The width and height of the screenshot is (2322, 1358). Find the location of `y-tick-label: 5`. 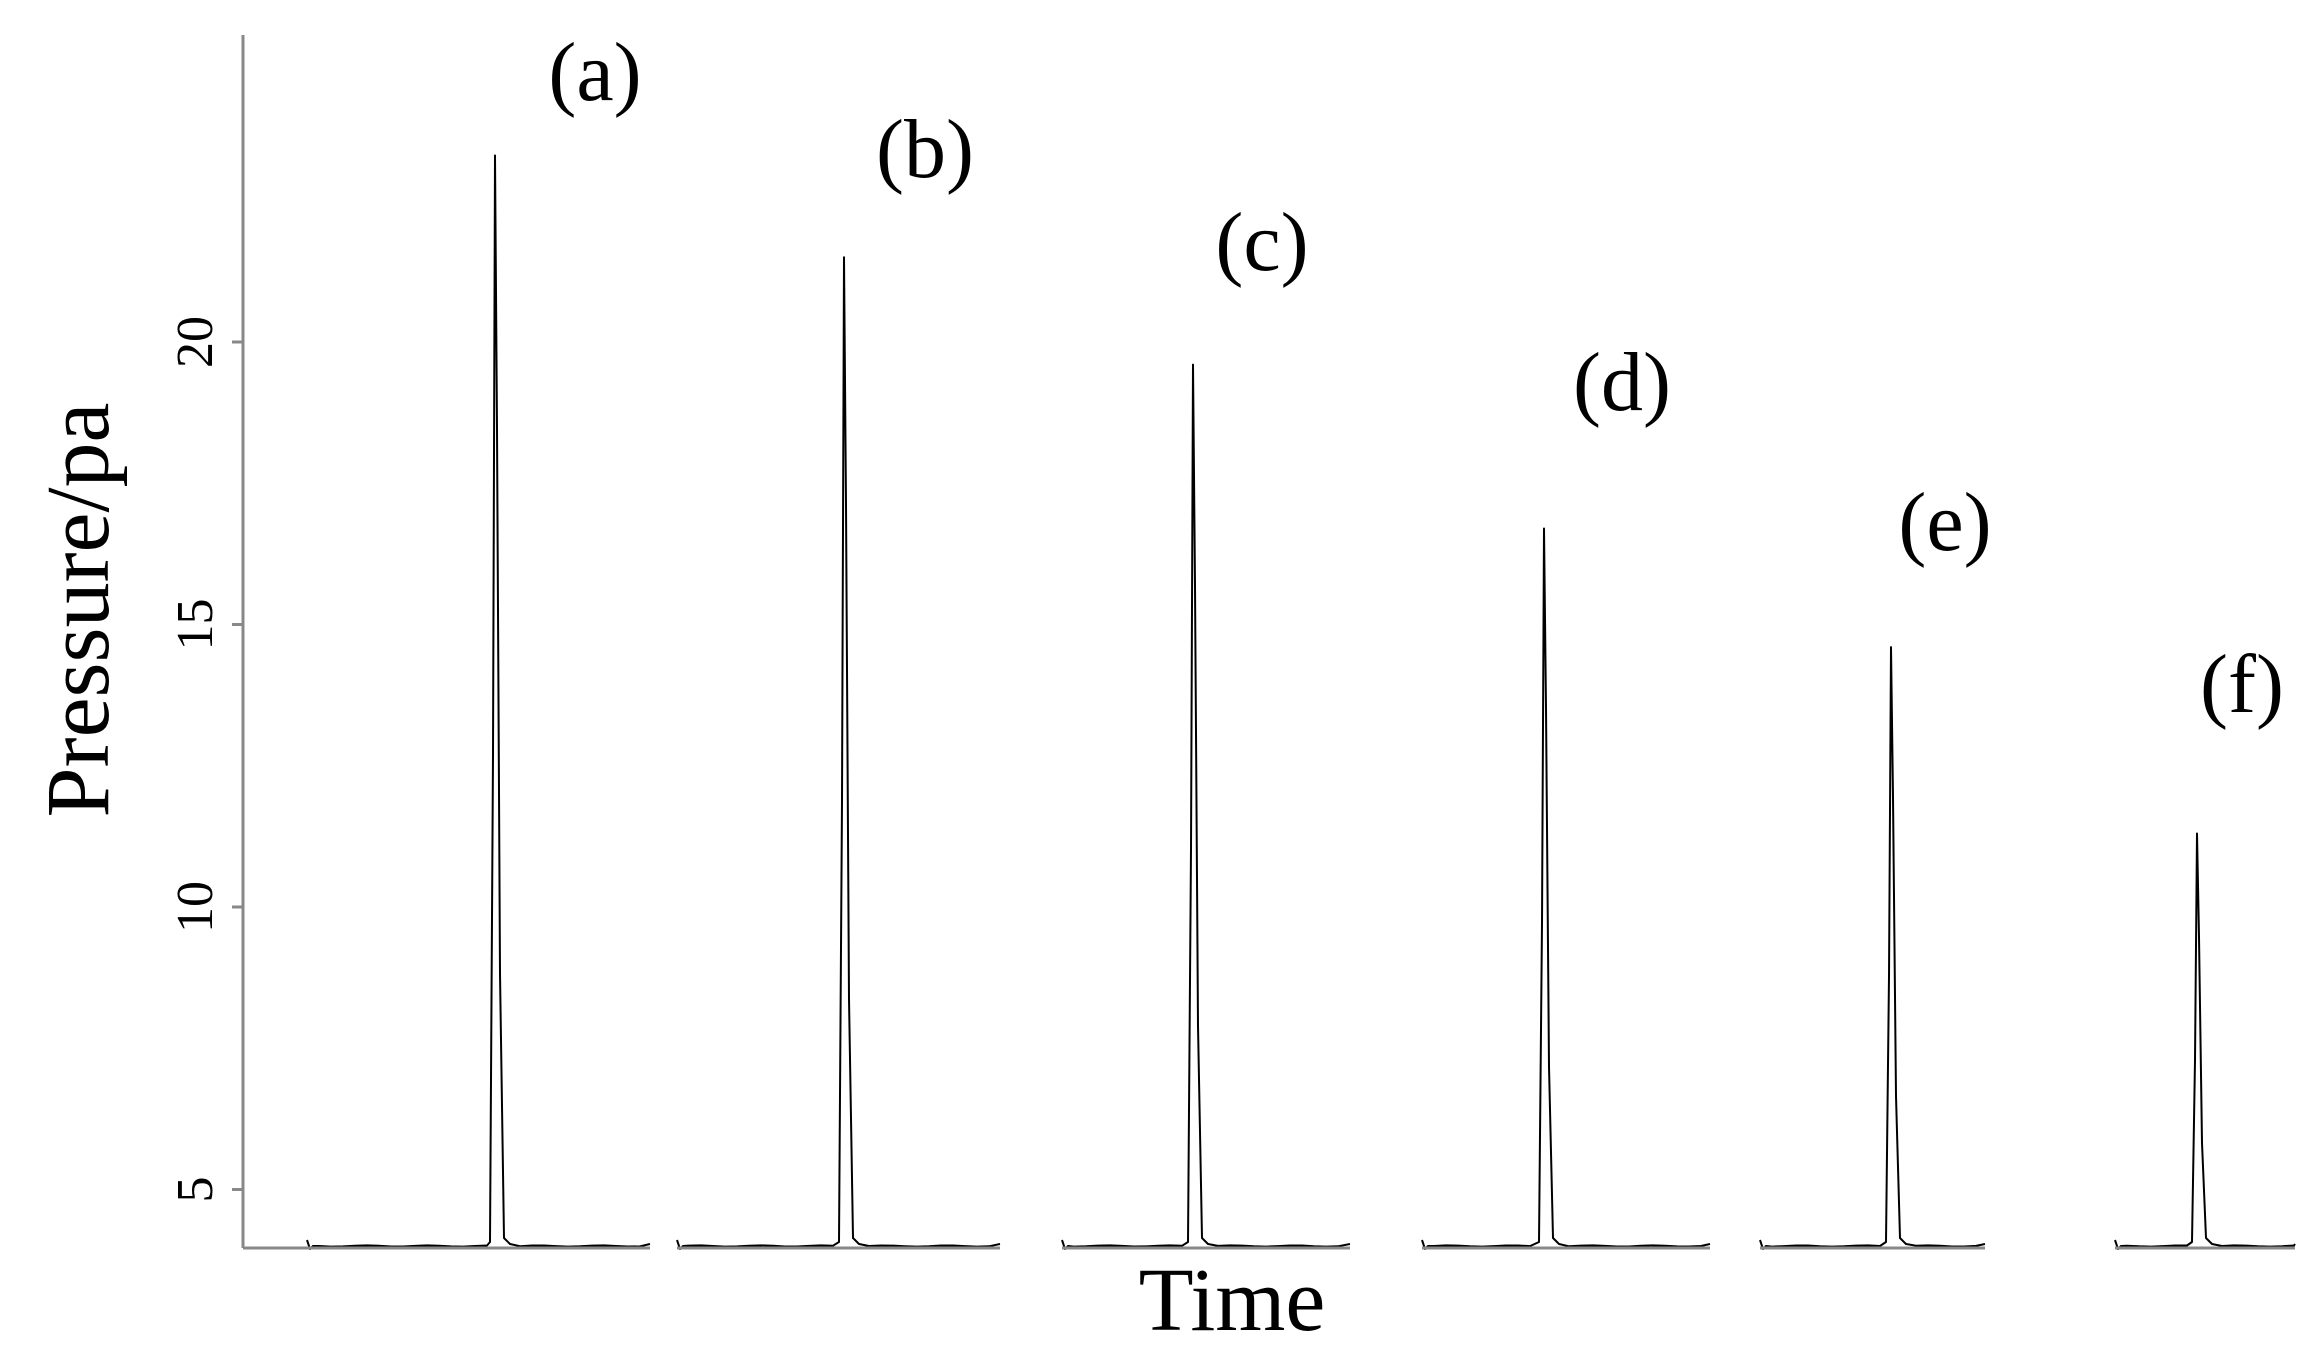

y-tick-label: 5 is located at coordinates (195, 1190).